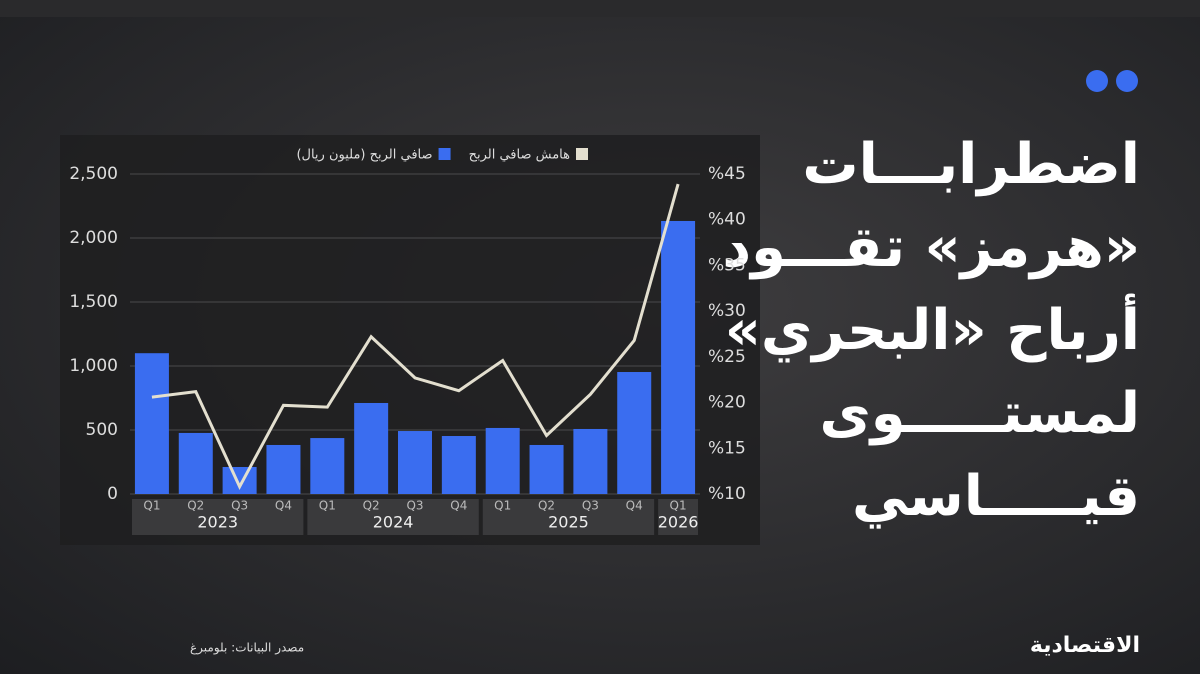  Describe the element at coordinates (727, 174) in the screenshot. I see `y2-tick-label: %45` at that location.